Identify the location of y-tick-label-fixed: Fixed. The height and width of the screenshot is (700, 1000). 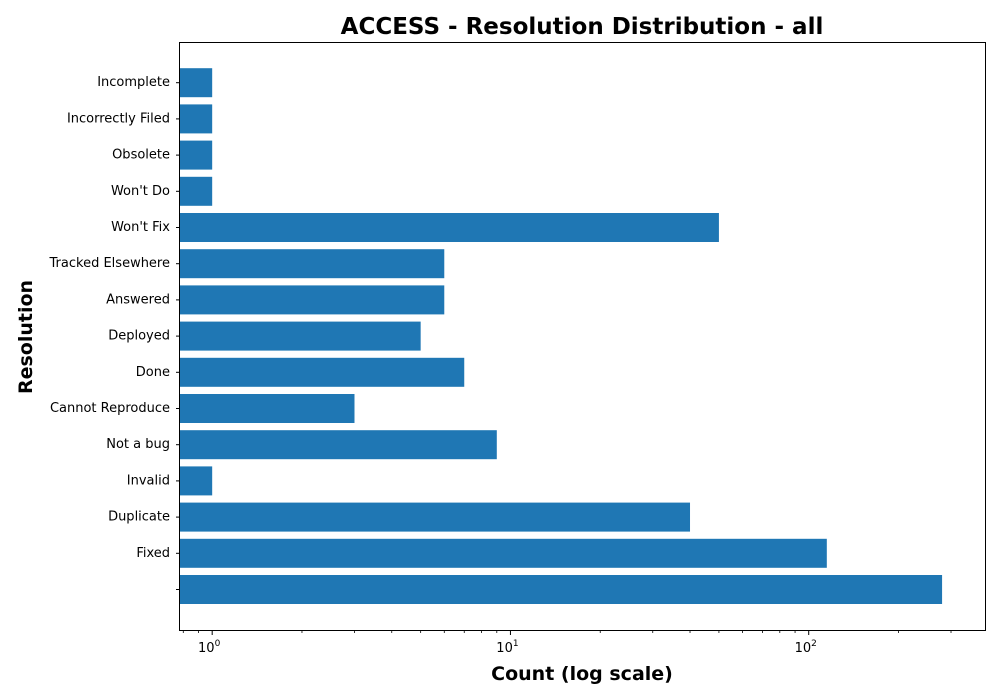
(153, 553).